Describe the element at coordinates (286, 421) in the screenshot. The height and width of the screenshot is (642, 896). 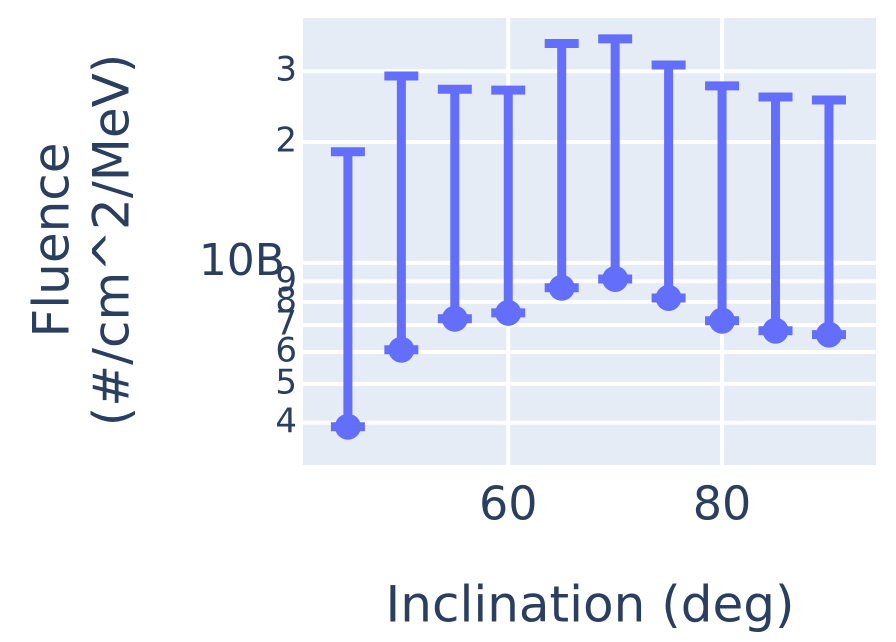
I see `y-tick-label: 4` at that location.